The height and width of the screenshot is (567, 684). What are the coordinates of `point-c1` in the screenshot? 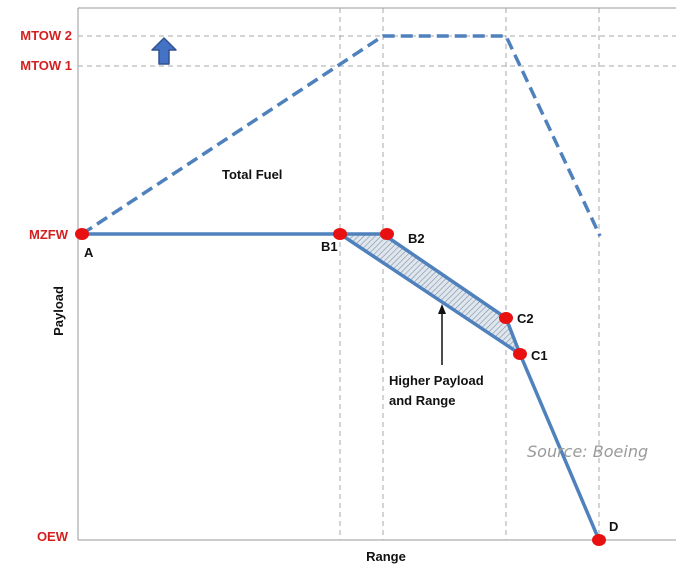 It's located at (520, 354).